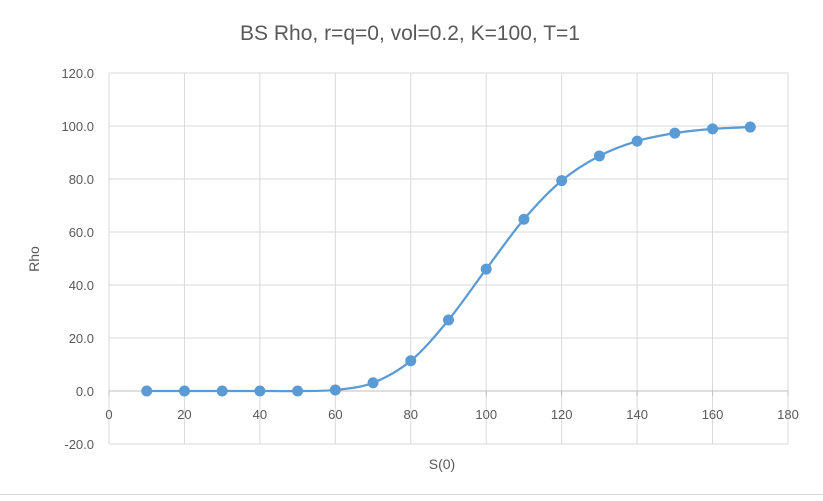 This screenshot has height=501, width=823. What do you see at coordinates (713, 414) in the screenshot?
I see `x-tick-label: 160` at bounding box center [713, 414].